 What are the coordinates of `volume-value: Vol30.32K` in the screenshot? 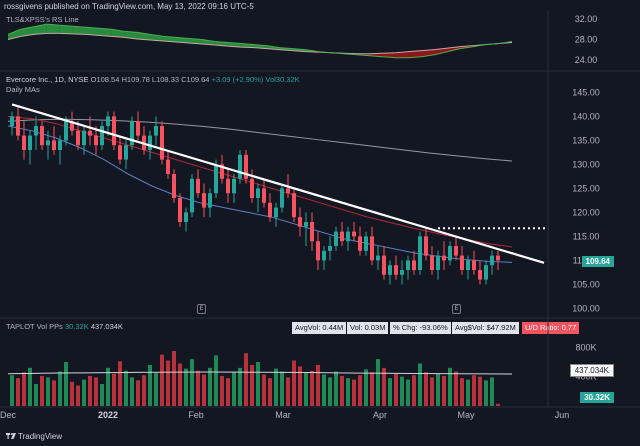 It's located at (282, 79).